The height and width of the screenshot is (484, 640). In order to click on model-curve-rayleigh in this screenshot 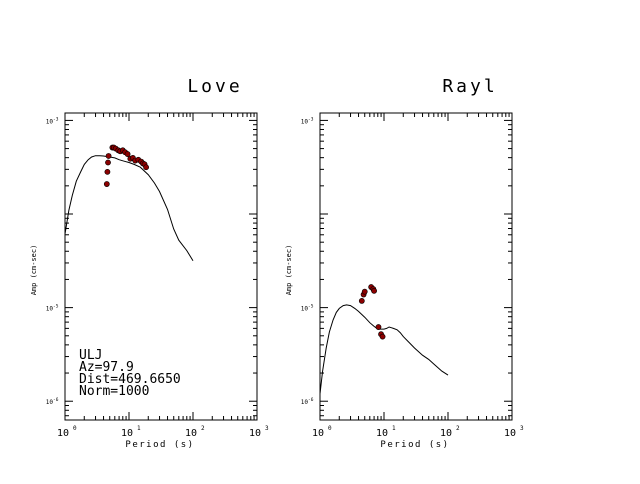, I will do `click(384, 349)`.